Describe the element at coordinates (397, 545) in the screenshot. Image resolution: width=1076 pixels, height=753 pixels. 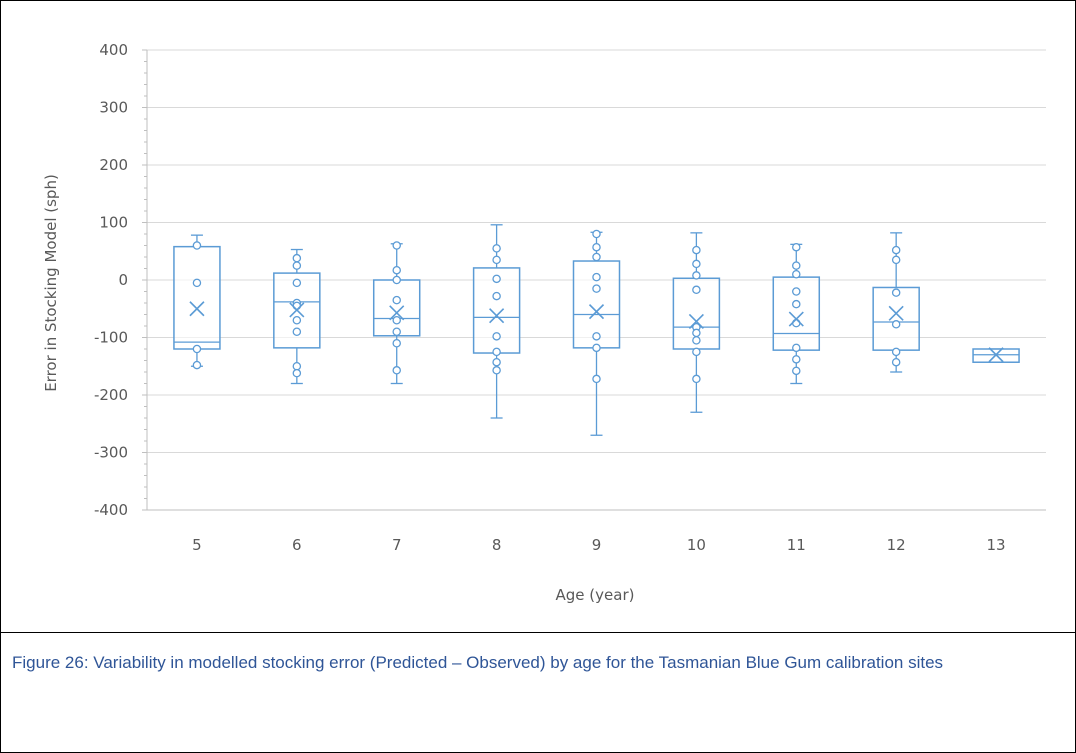
I see `x-tick-label: 7` at that location.